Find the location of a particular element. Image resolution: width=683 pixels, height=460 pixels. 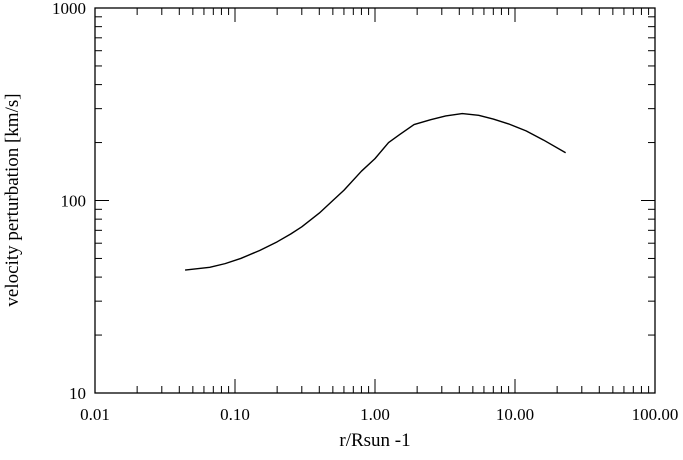

x-tick-label: 100.00 is located at coordinates (655, 414).